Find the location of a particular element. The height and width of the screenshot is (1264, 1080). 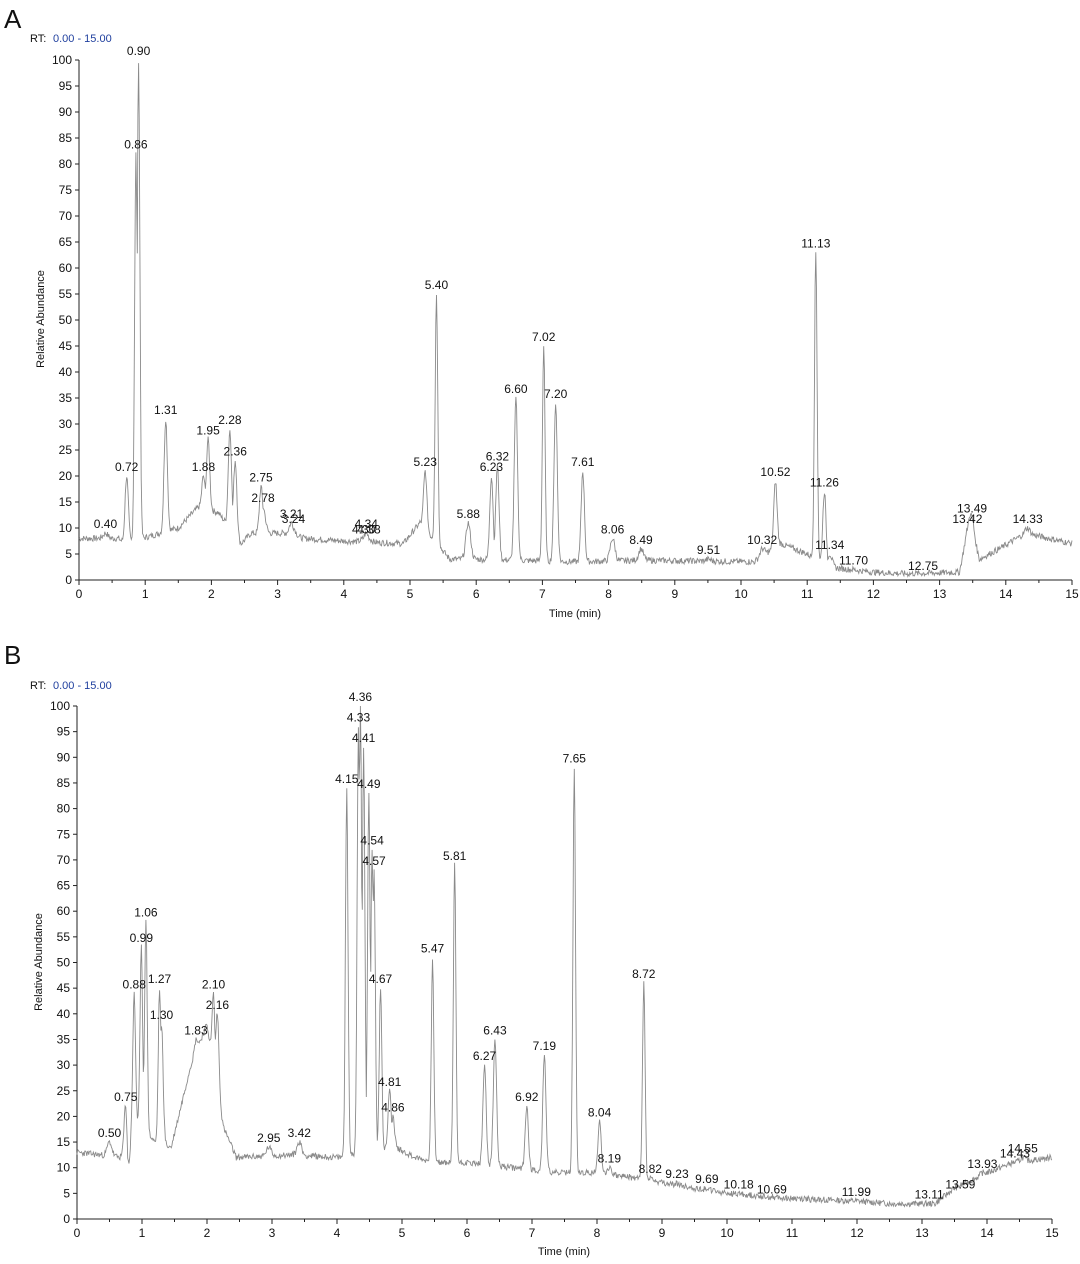

peak-label: 0.86 is located at coordinates (136, 145).